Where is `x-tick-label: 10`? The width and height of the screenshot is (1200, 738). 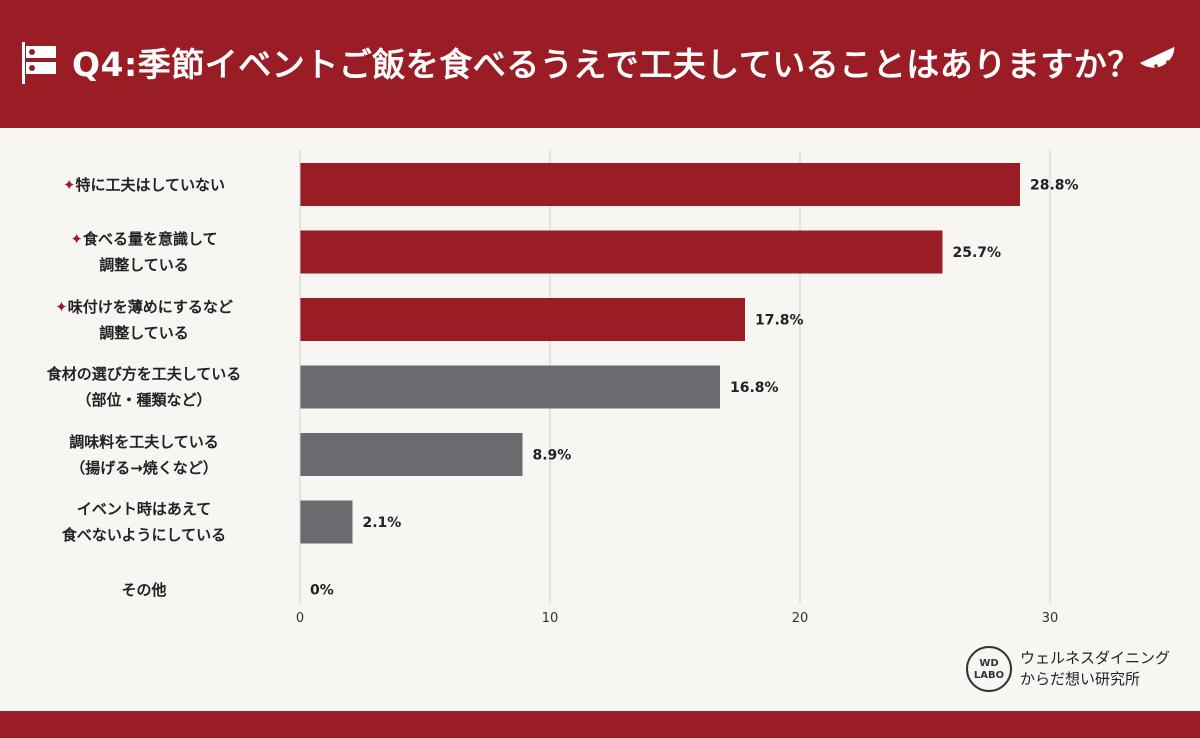 x-tick-label: 10 is located at coordinates (550, 618).